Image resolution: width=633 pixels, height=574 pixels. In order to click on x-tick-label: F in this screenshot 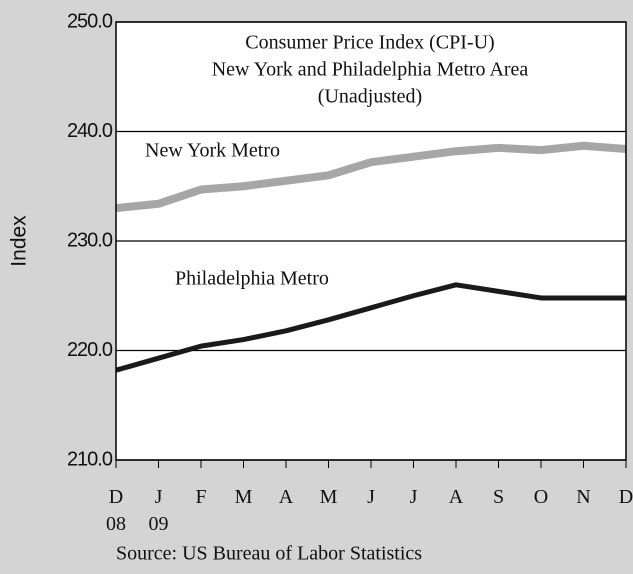, I will do `click(201, 497)`.